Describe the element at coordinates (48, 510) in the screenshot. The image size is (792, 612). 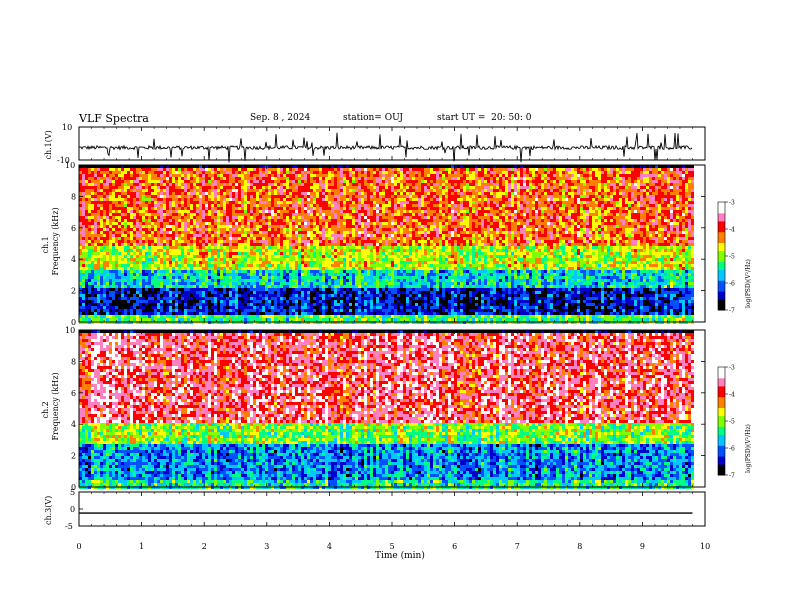
I see `y-axis-label: ch.3(V)` at that location.